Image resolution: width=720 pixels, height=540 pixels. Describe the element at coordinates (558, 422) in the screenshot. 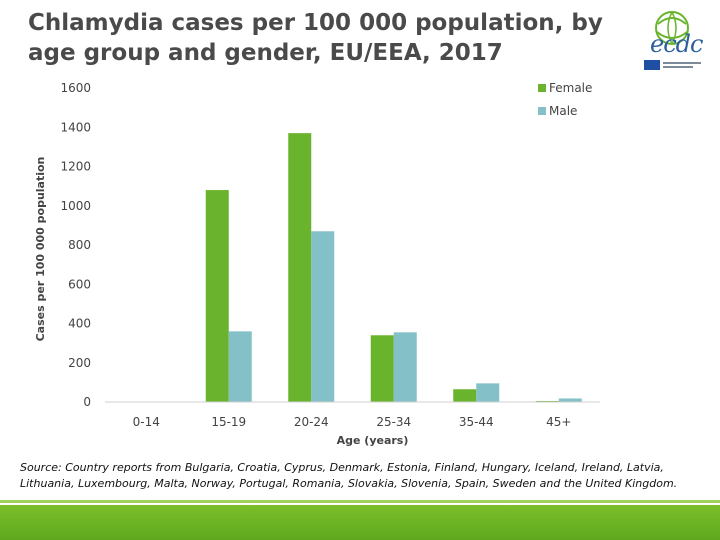

I see `x-tick-label: 45+` at that location.